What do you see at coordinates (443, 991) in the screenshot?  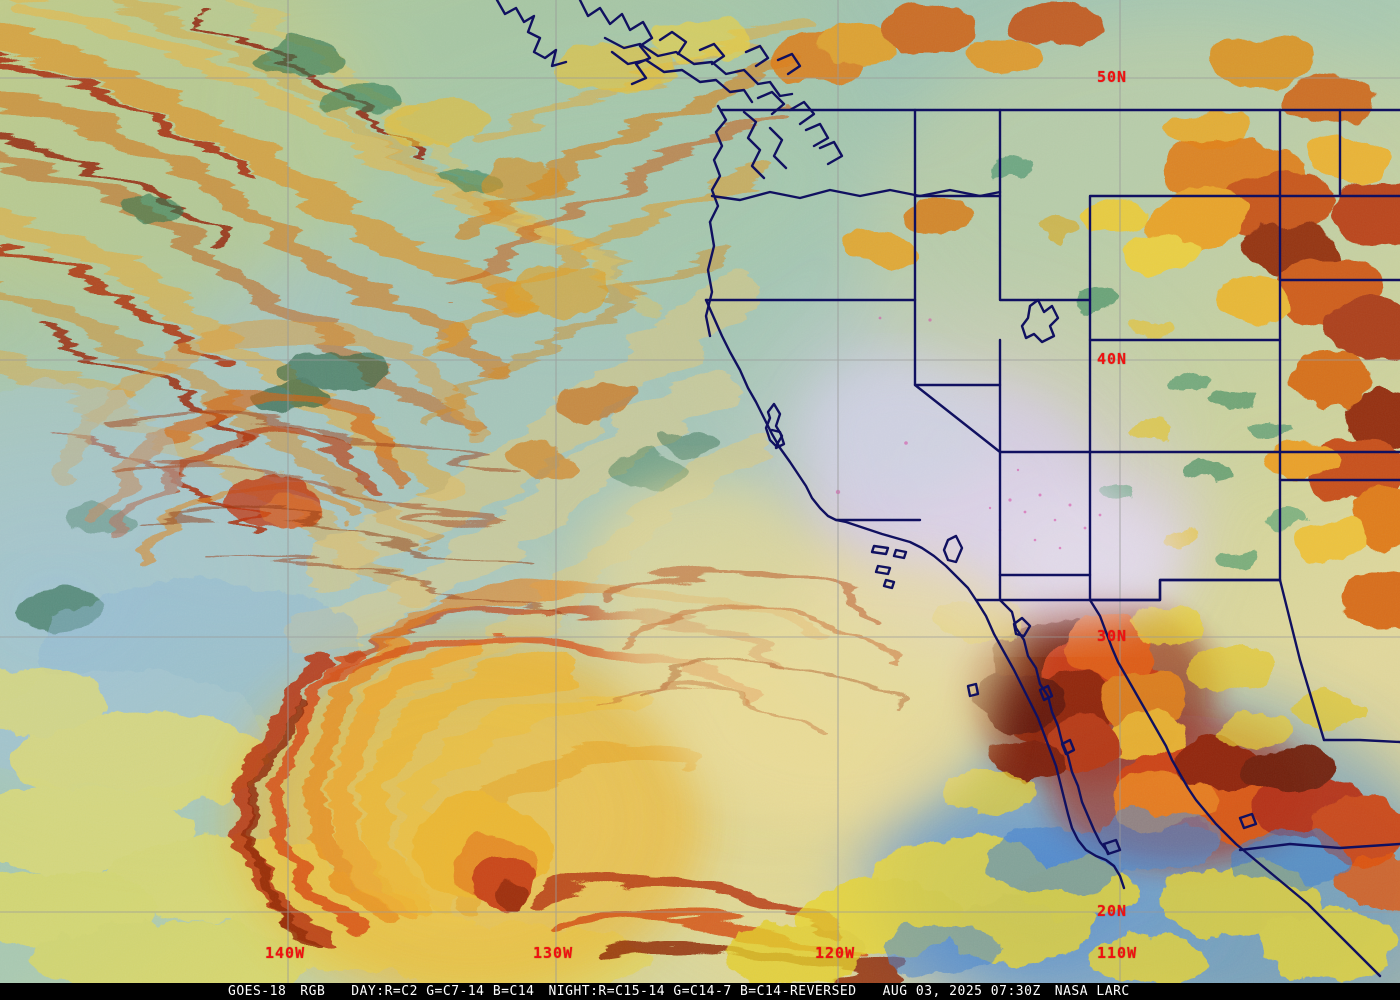 I see `day-recipe: DAY:R=C2 G=C7-14 B=C14` at bounding box center [443, 991].